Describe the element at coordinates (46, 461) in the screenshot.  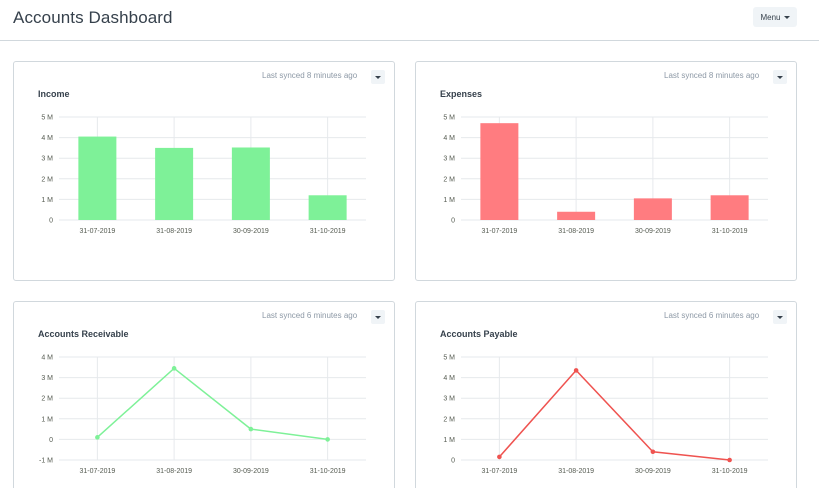
I see `y-tick-label: -1 M` at that location.